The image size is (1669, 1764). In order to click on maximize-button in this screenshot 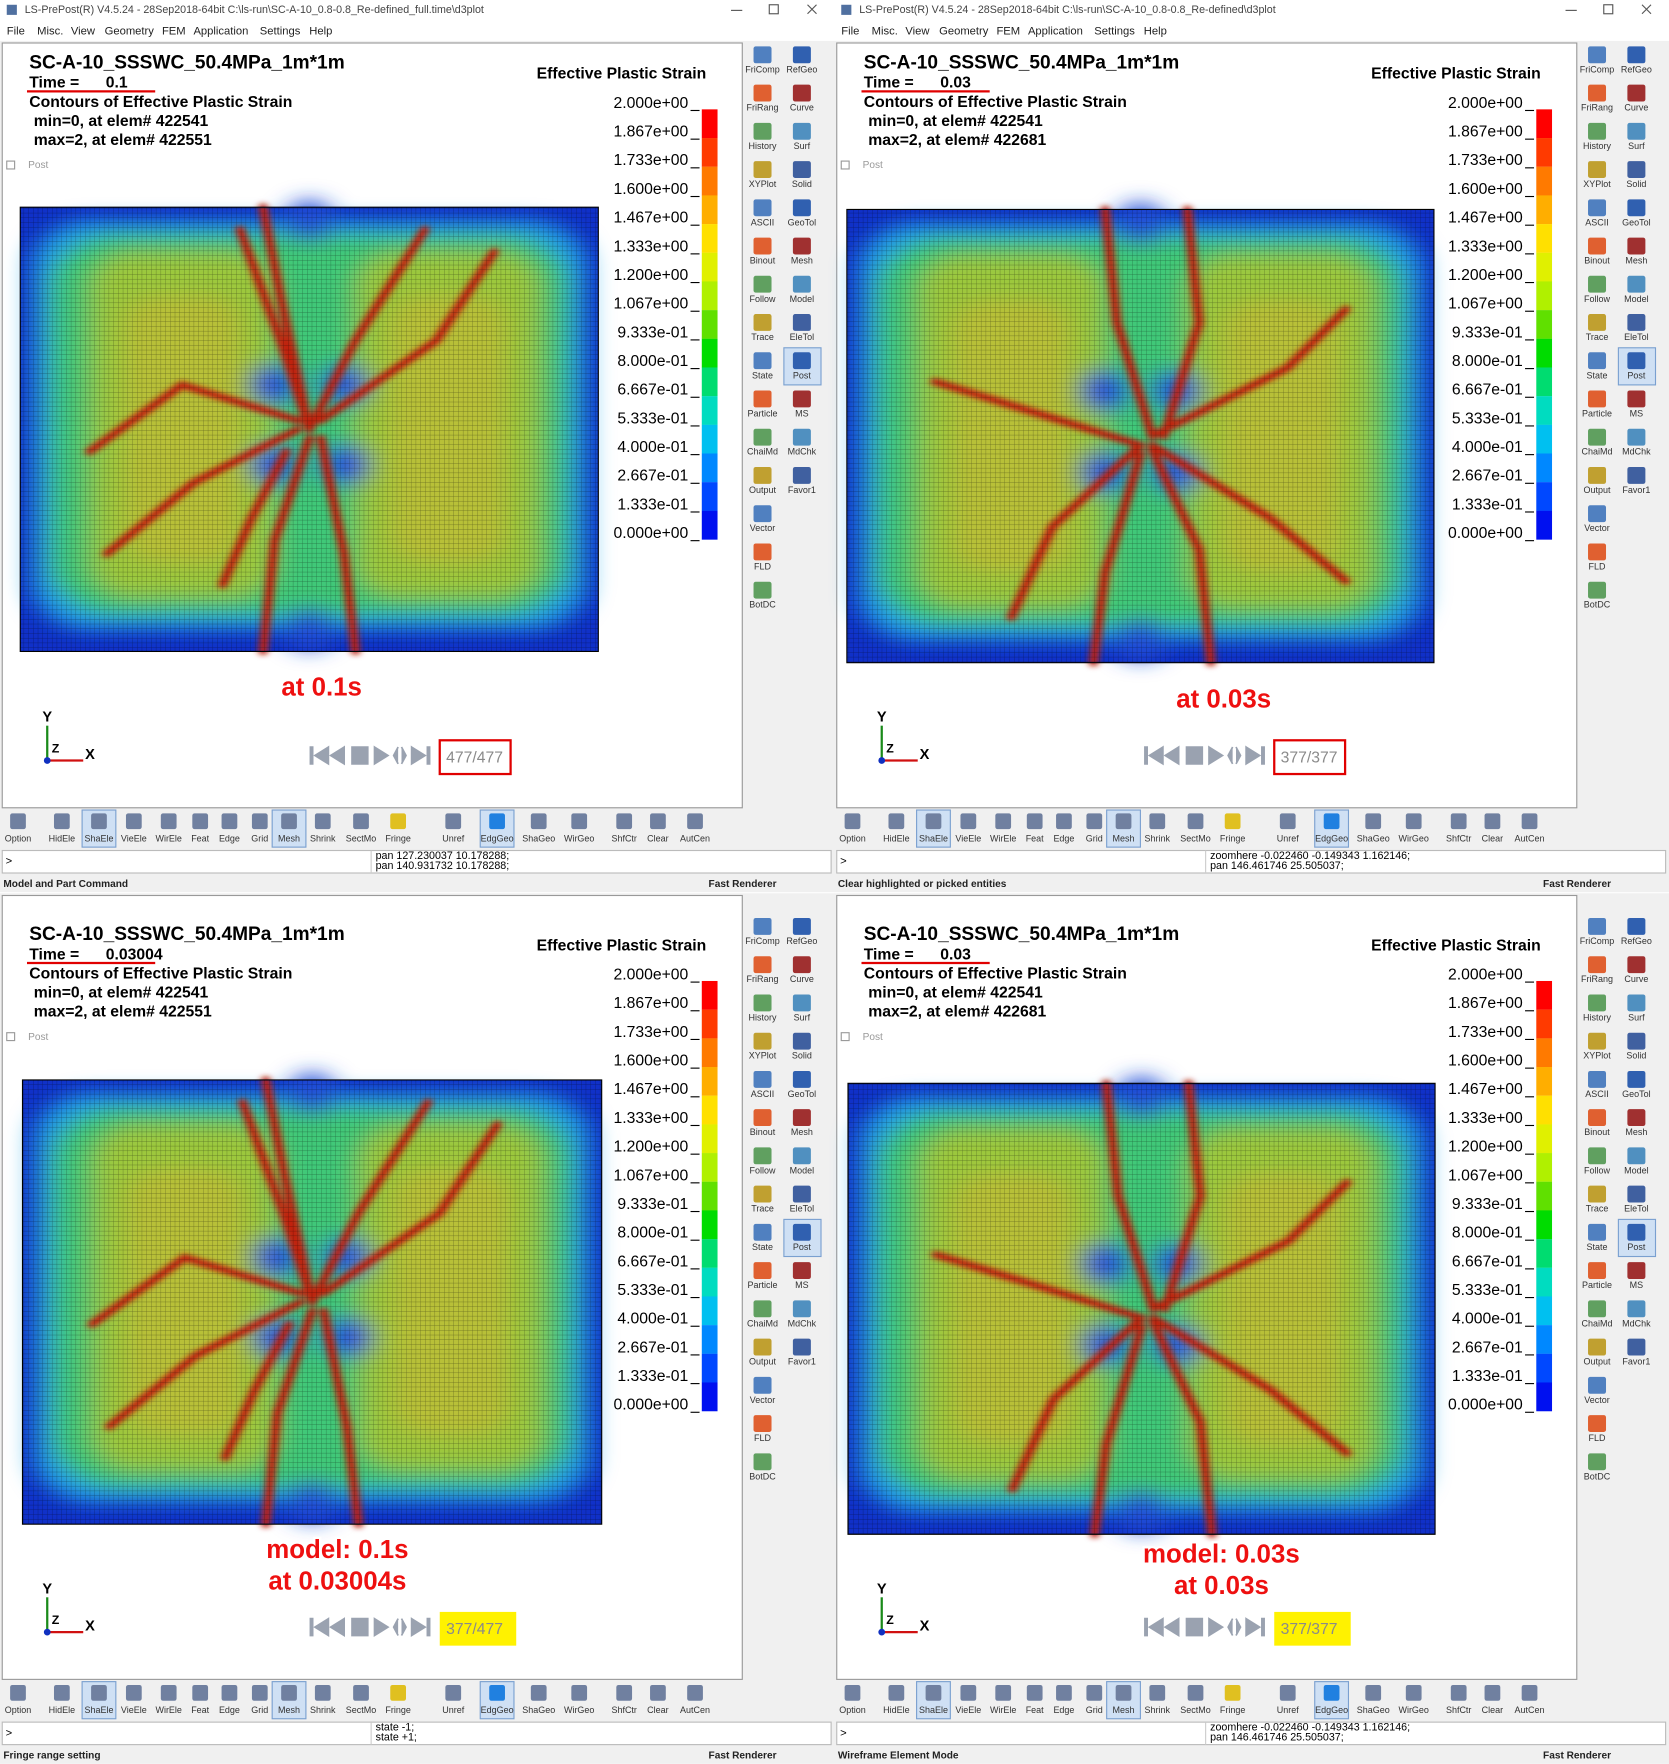, I will do `click(1608, 9)`.